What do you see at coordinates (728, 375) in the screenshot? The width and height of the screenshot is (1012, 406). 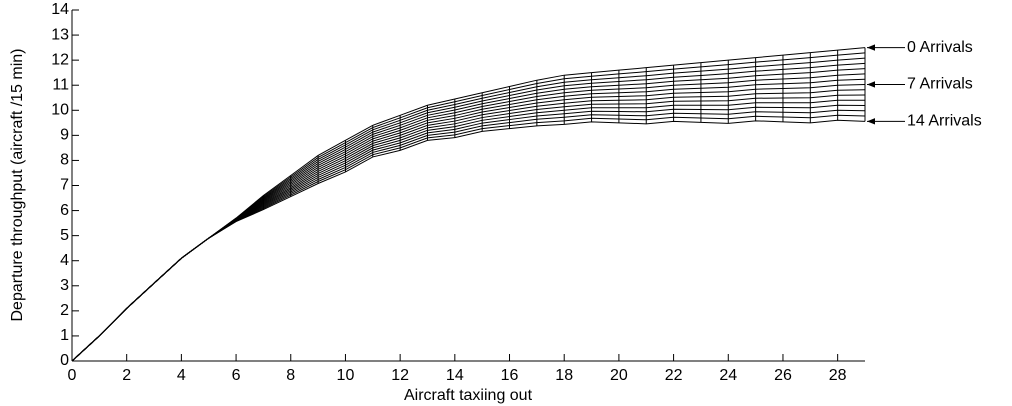 I see `x-tick-label: 24` at bounding box center [728, 375].